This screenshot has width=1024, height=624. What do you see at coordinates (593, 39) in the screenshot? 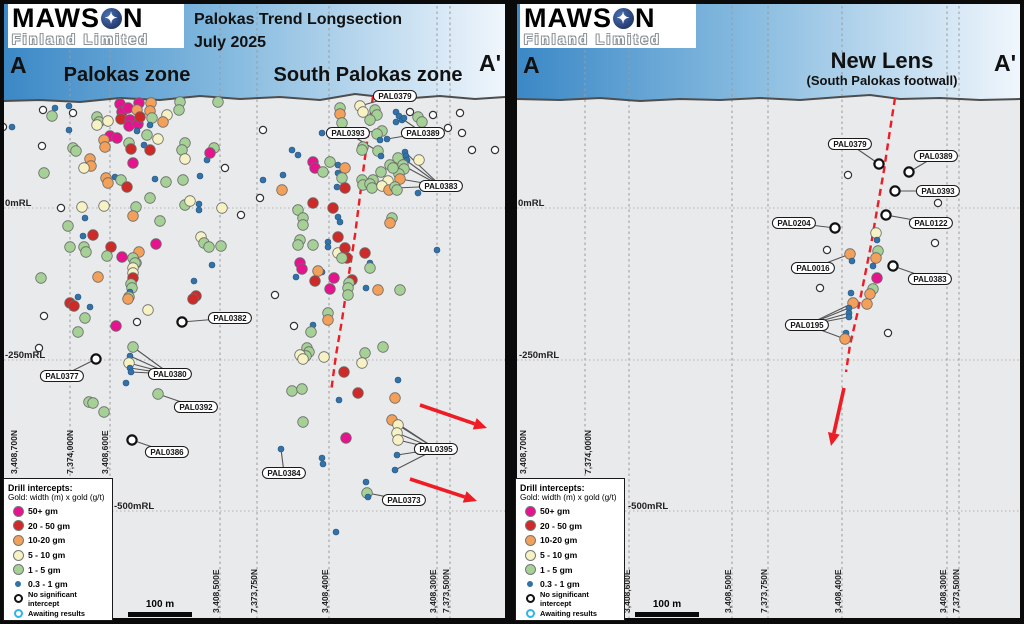
I see `logo-subtitle: Finland Limited` at bounding box center [593, 39].